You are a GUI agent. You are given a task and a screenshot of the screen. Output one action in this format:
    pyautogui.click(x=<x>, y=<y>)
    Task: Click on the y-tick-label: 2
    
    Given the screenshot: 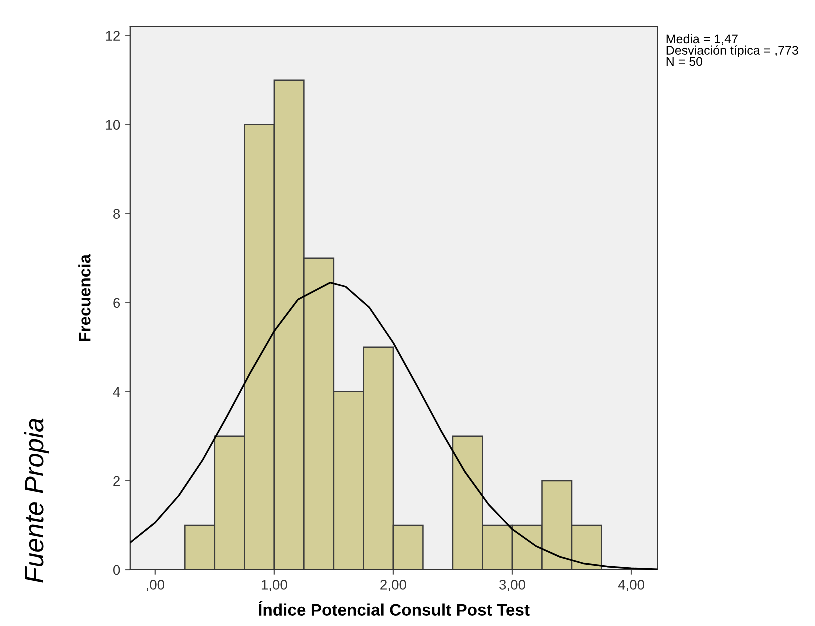 What is the action you would take?
    pyautogui.click(x=117, y=481)
    